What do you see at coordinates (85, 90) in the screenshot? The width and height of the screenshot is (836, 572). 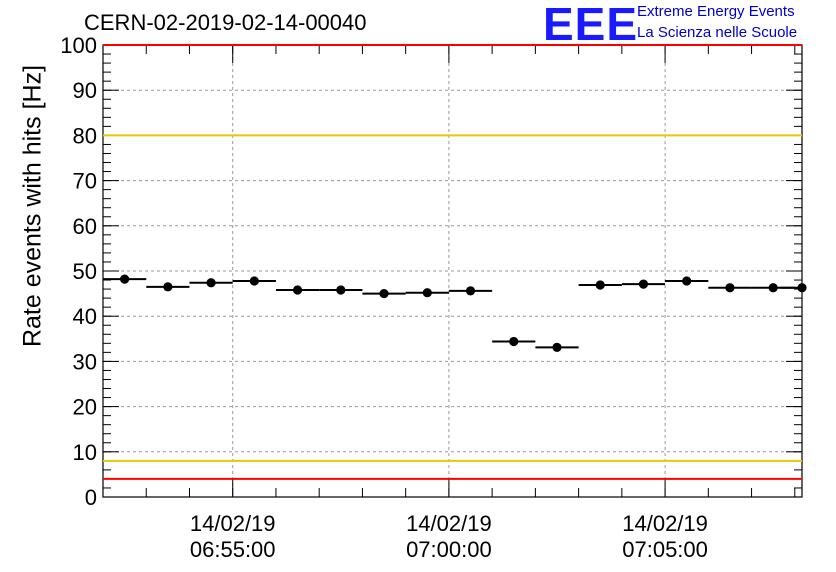 I see `y-tick-label: 90` at bounding box center [85, 90].